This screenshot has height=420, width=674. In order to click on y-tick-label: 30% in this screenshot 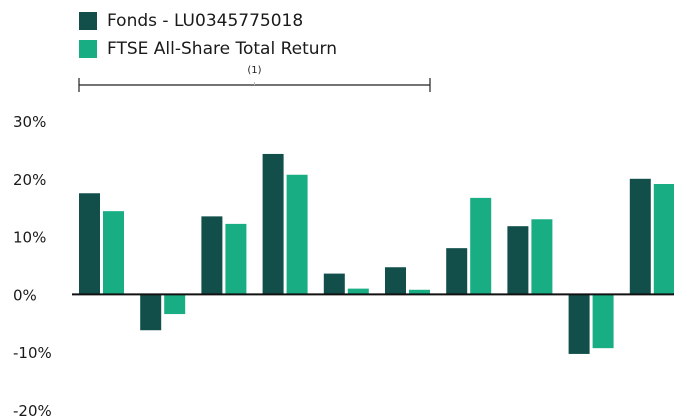, I will do `click(29, 122)`.